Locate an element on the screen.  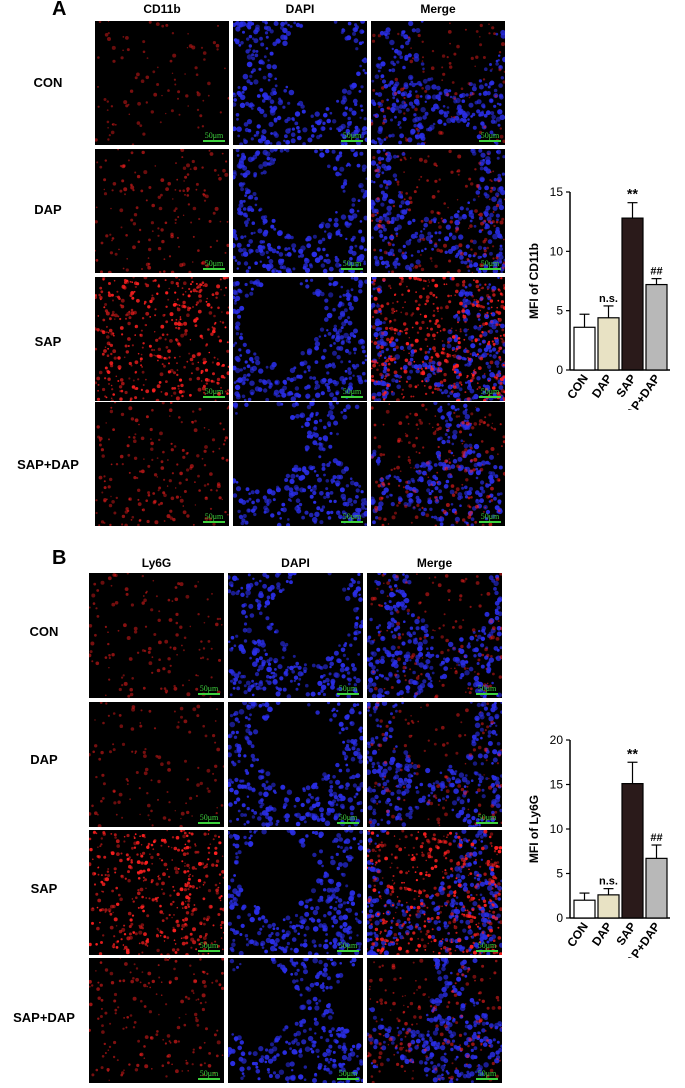
micrograph-blue-sap-dap: 50μm is located at coordinates (295, 1020).